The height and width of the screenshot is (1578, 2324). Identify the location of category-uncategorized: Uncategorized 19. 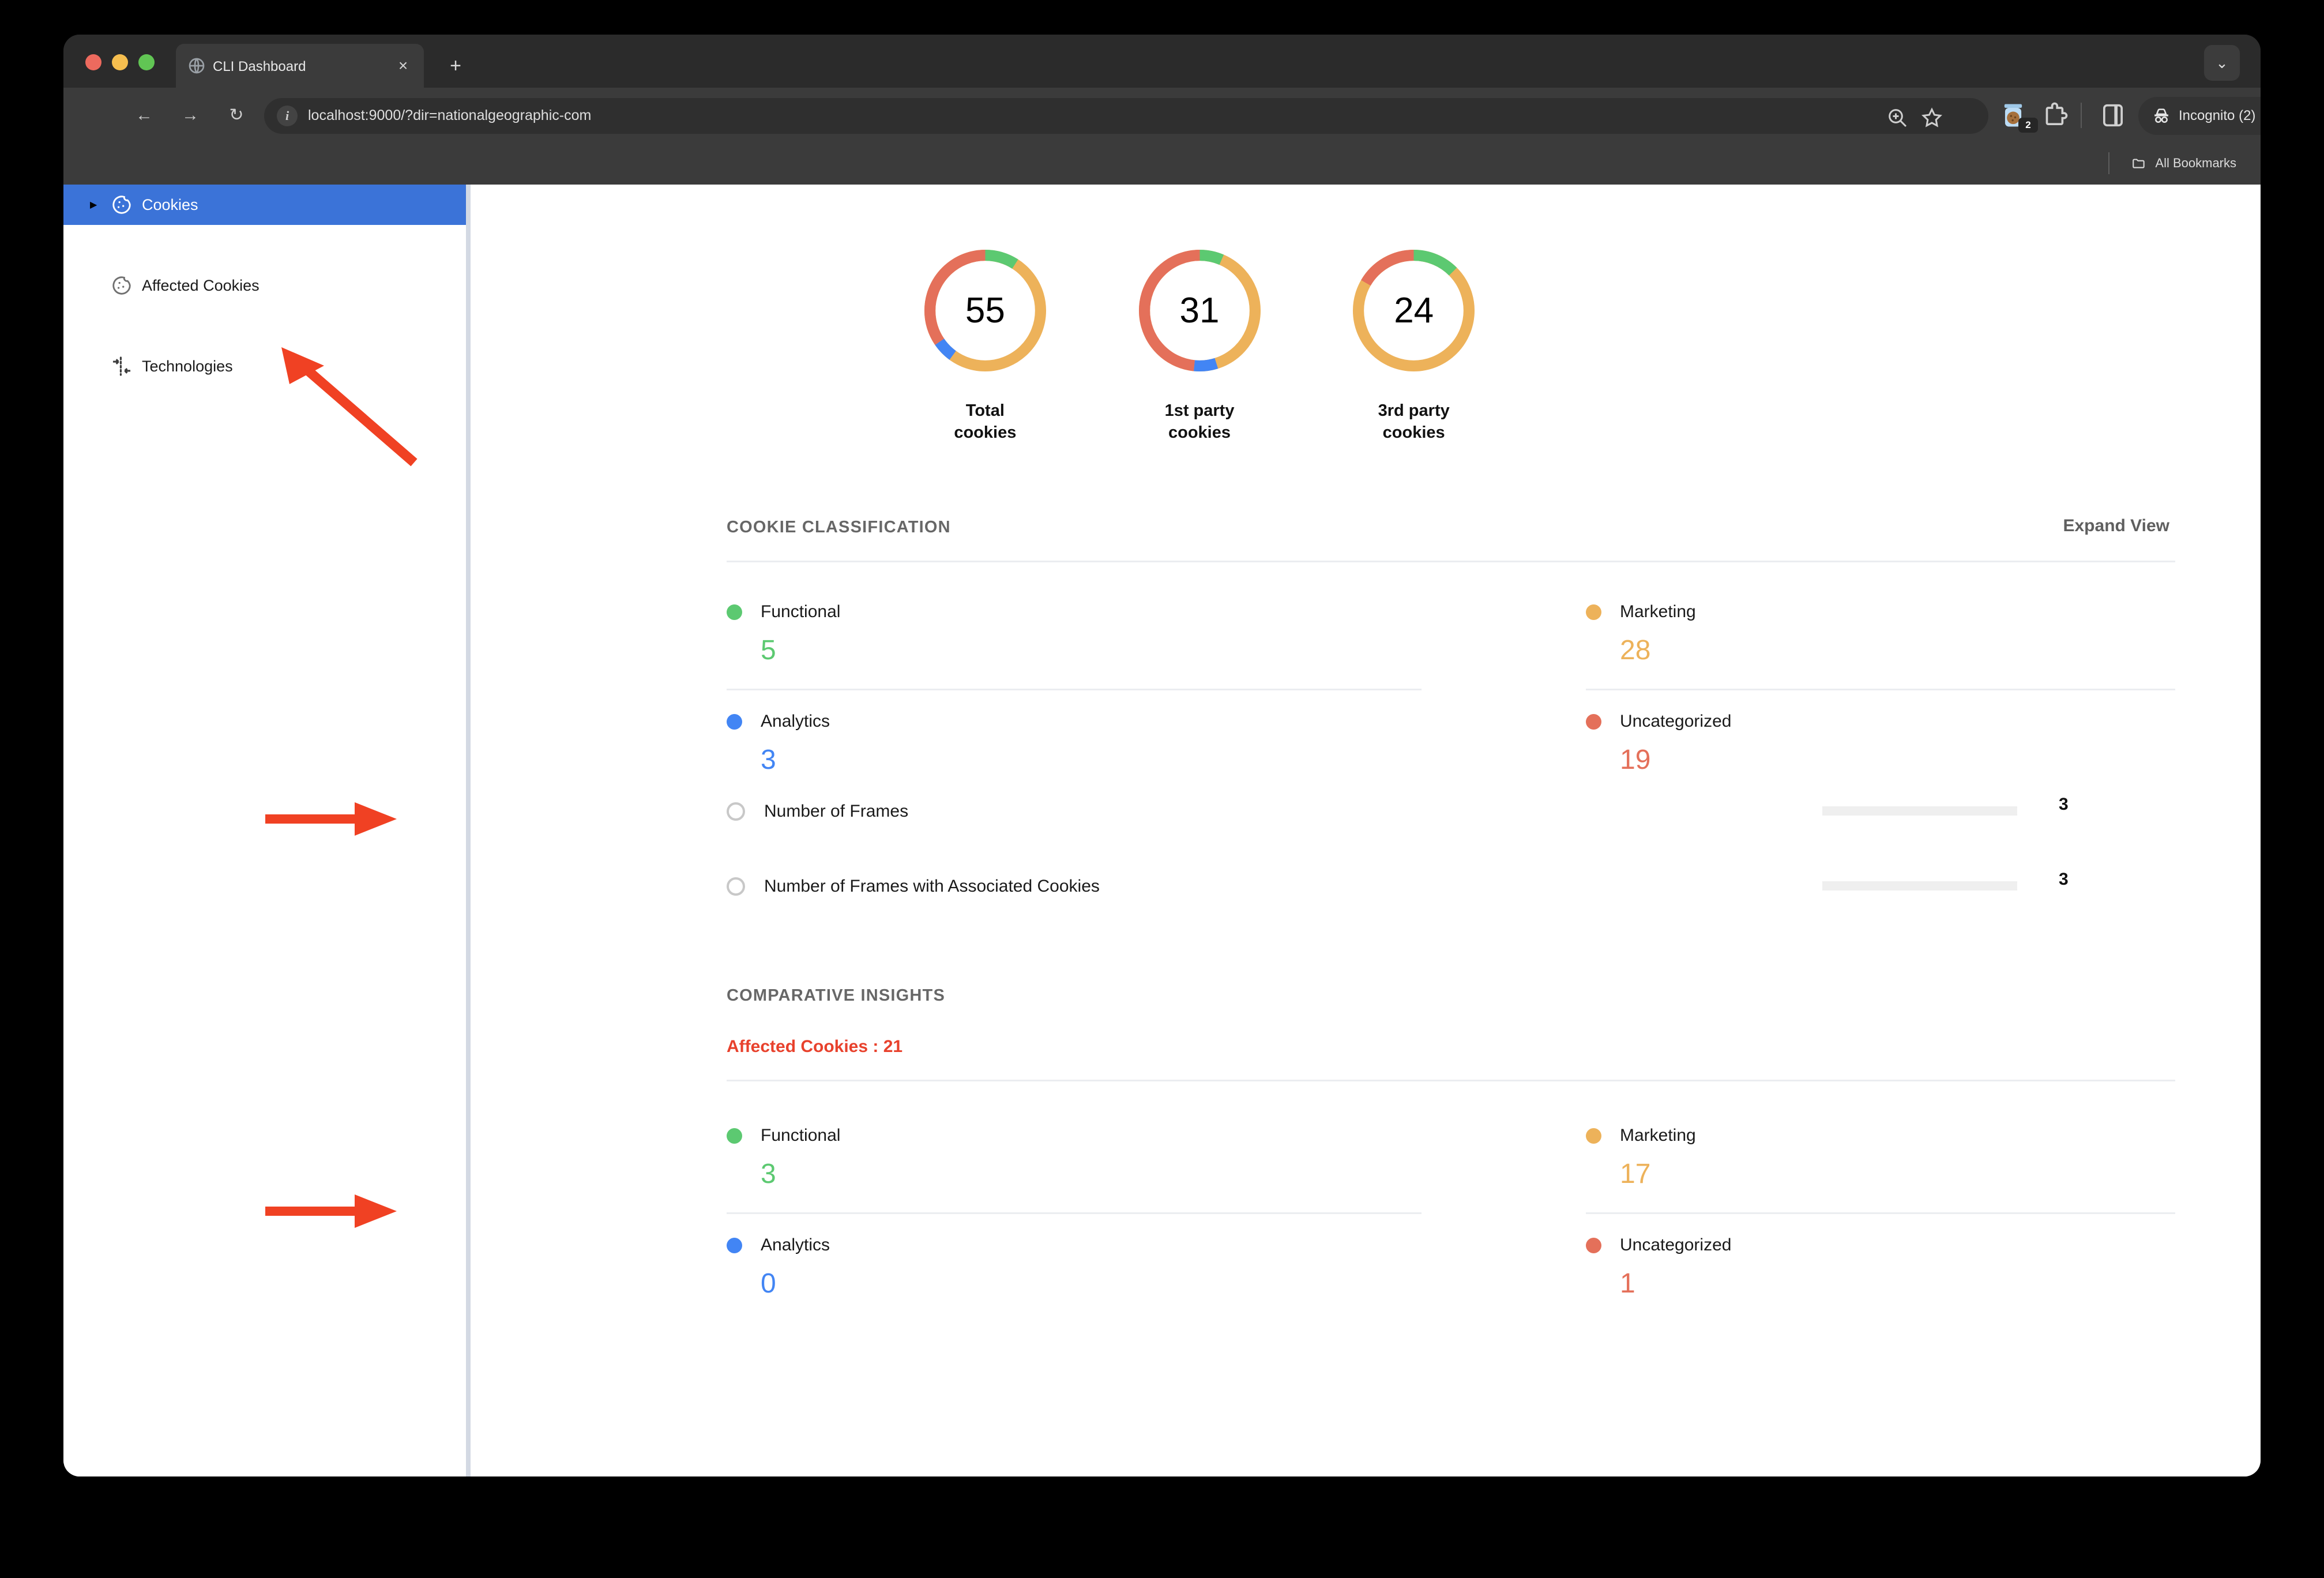
(1658, 744).